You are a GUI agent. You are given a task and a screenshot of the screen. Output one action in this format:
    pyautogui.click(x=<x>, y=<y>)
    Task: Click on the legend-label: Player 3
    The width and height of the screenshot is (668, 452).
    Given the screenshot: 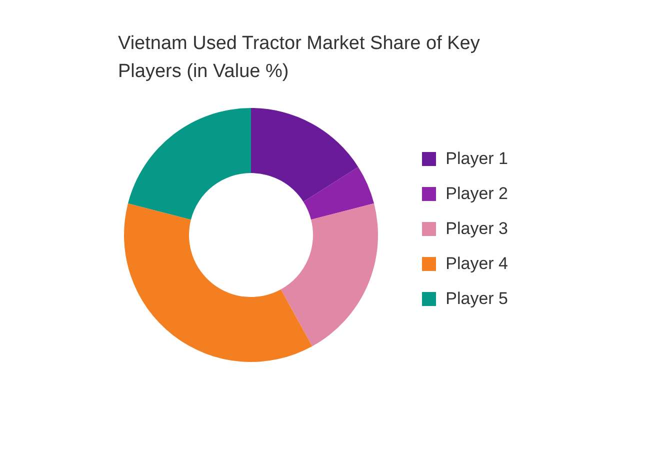 What is the action you would take?
    pyautogui.click(x=477, y=228)
    